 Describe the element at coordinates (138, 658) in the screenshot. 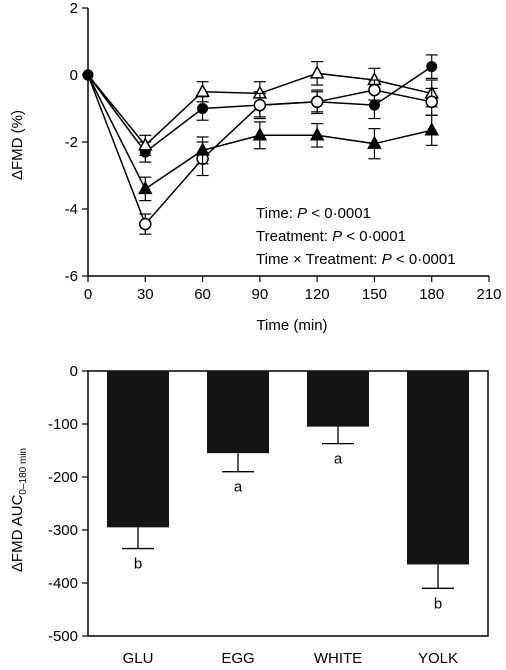

I see `bar-category-label: GLU` at that location.